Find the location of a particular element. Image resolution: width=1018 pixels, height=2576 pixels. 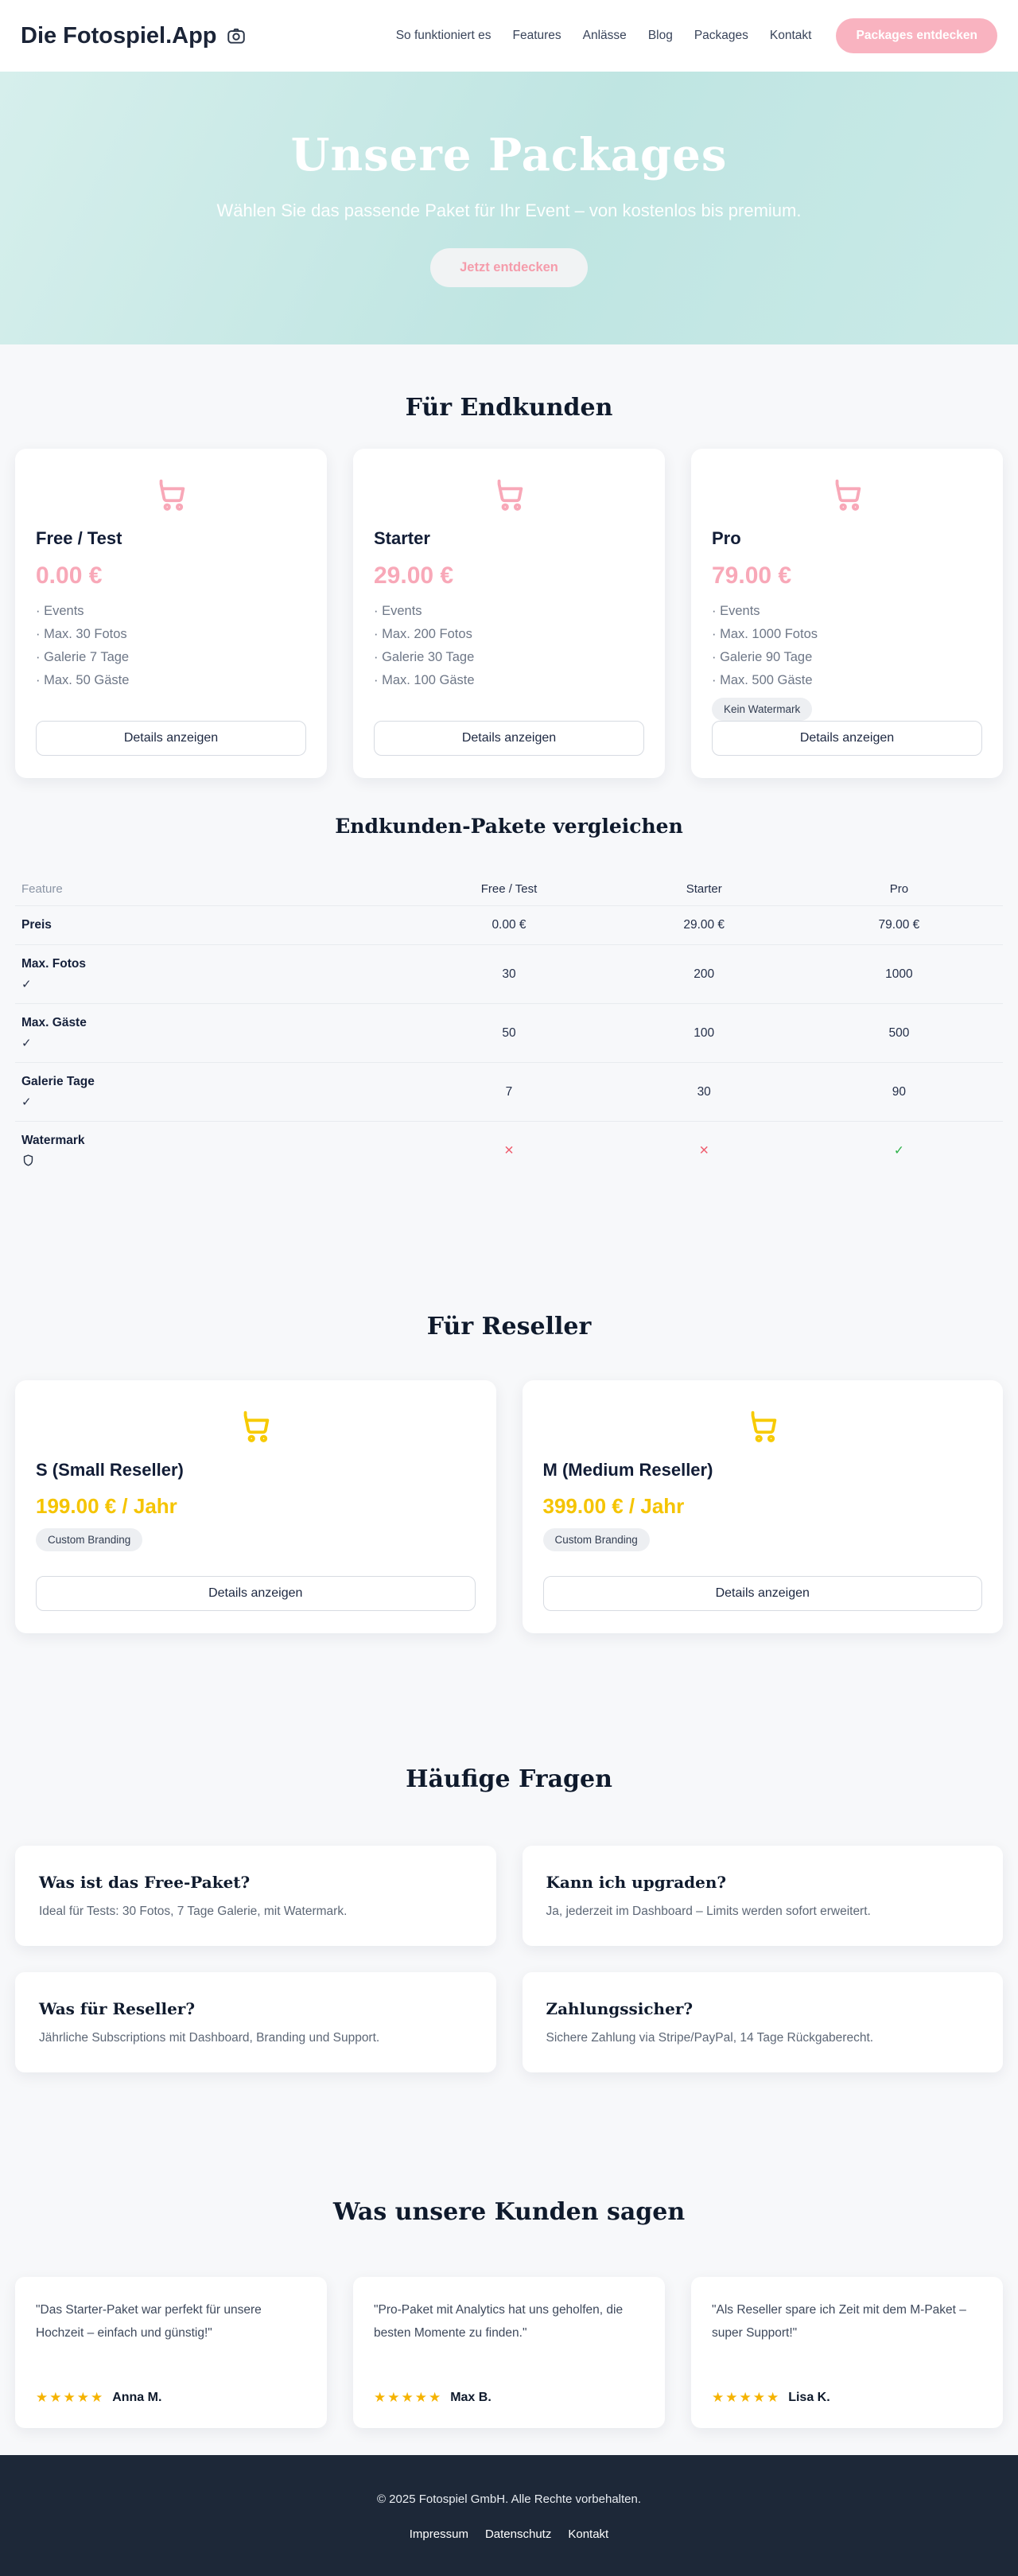

feature-item: Max. 50 Gäste is located at coordinates (171, 681).